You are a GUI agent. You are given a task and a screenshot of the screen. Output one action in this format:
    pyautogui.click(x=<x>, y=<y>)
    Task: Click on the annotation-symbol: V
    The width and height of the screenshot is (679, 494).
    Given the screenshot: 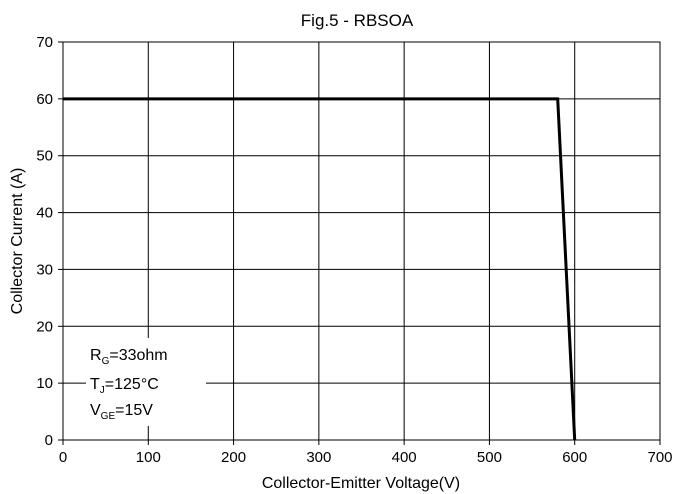 What is the action you would take?
    pyautogui.click(x=95, y=410)
    